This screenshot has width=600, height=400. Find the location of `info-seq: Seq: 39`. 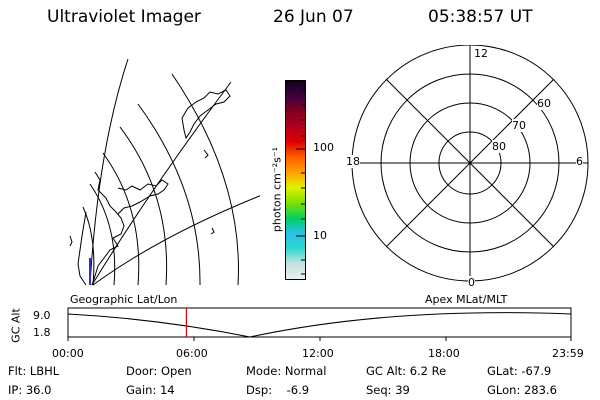

info-seq: Seq: 39 is located at coordinates (388, 390).